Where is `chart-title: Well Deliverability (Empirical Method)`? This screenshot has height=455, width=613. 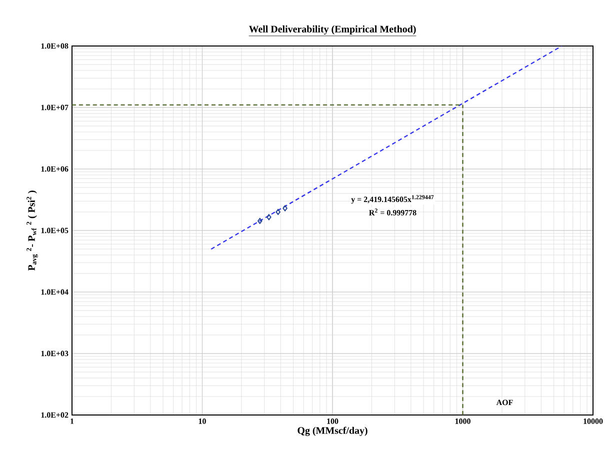 chart-title: Well Deliverability (Empirical Method) is located at coordinates (332, 30).